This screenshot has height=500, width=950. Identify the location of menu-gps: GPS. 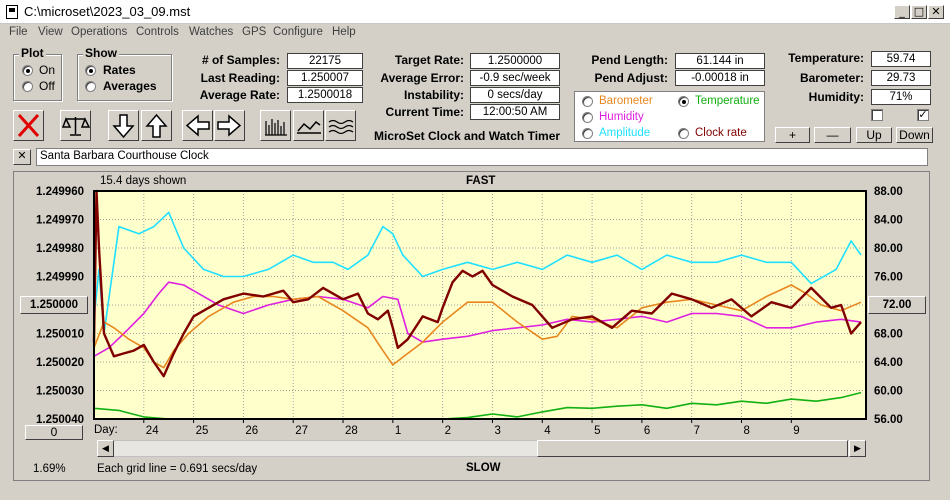
(254, 32).